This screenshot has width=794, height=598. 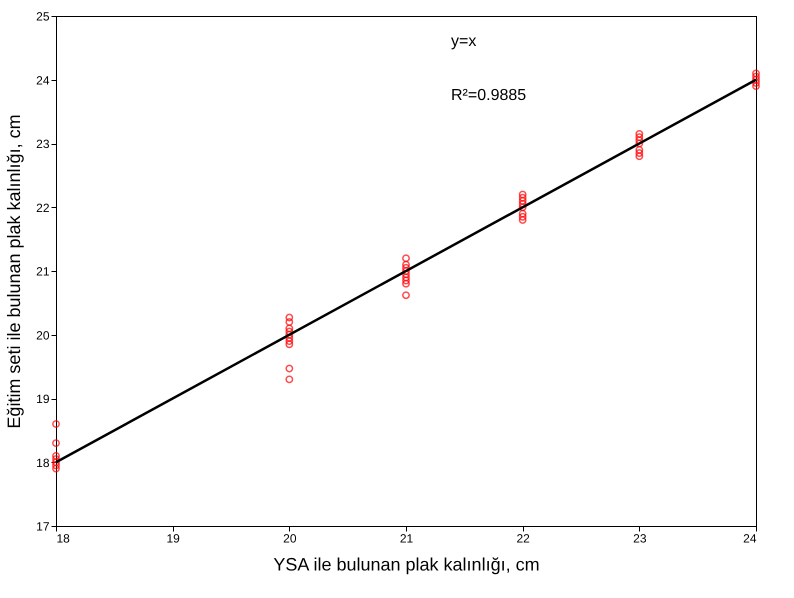 What do you see at coordinates (43, 399) in the screenshot?
I see `y-tick-label: 19` at bounding box center [43, 399].